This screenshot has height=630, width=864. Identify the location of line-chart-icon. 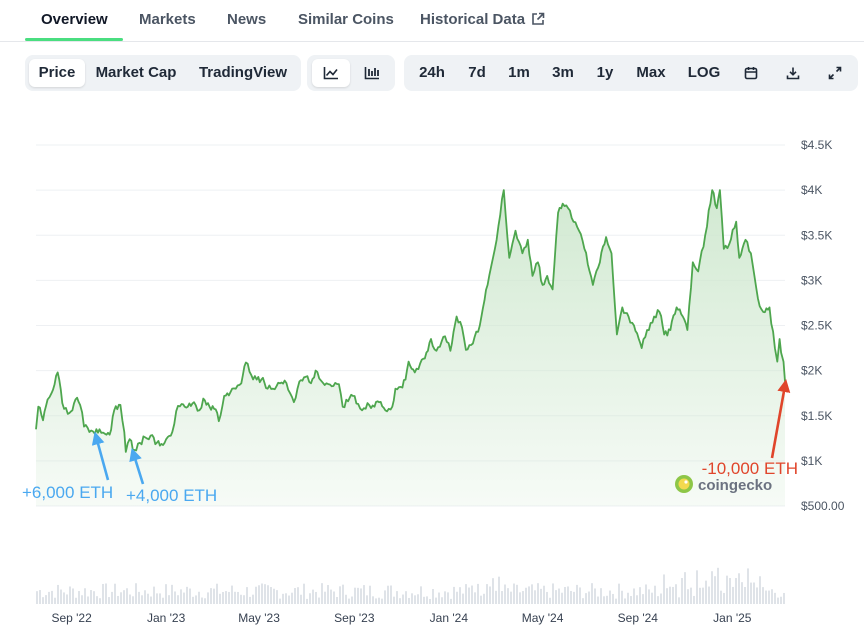
(330, 73).